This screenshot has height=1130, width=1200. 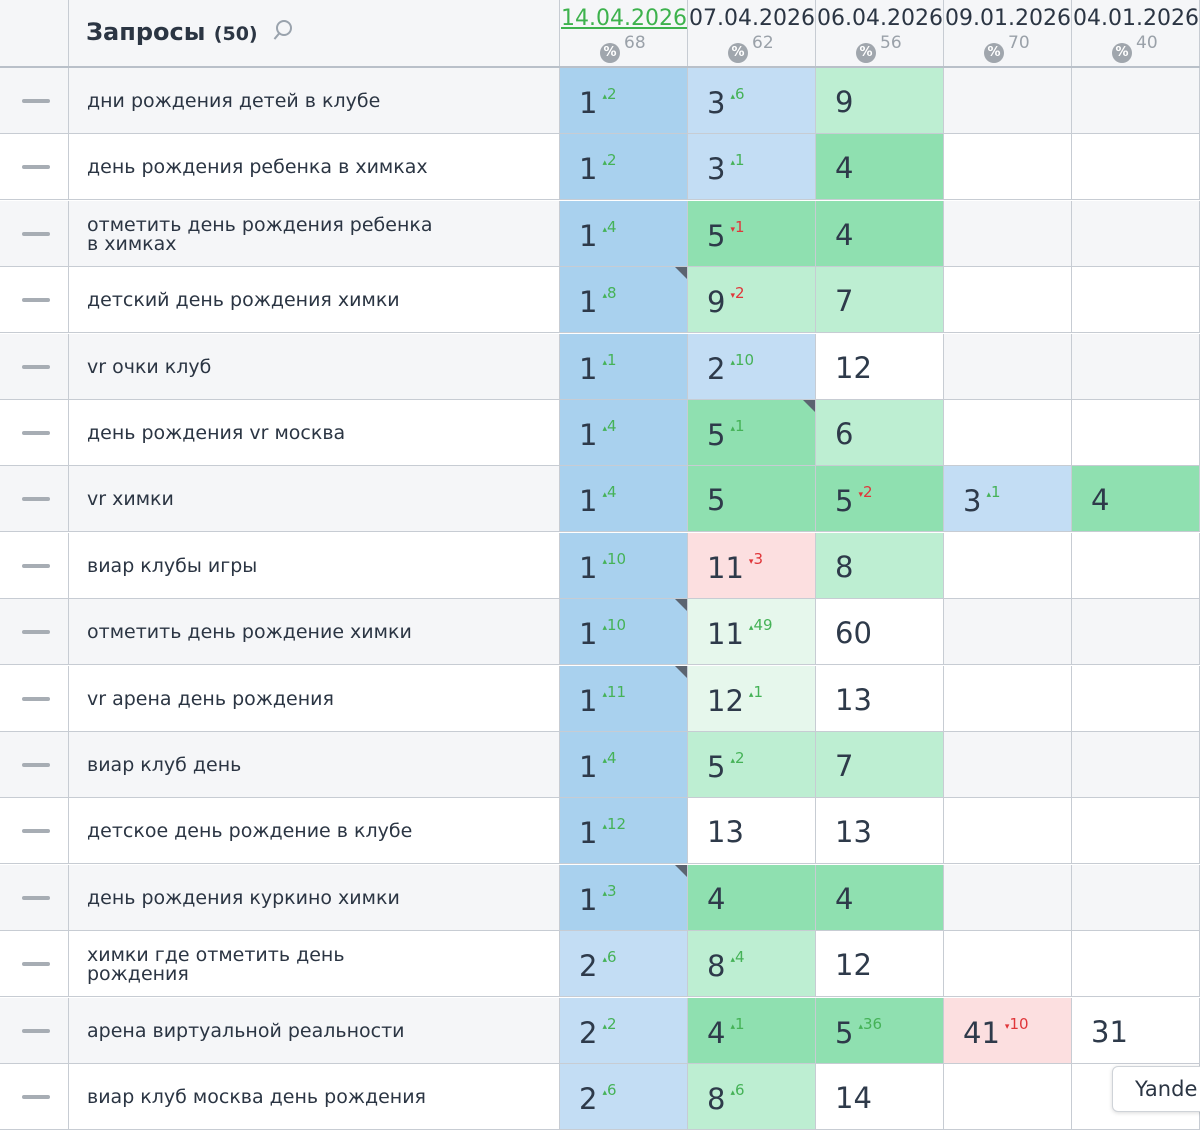 I want to click on table-row: отметить день рождение химки 110 11 49 60, so click(x=600, y=632).